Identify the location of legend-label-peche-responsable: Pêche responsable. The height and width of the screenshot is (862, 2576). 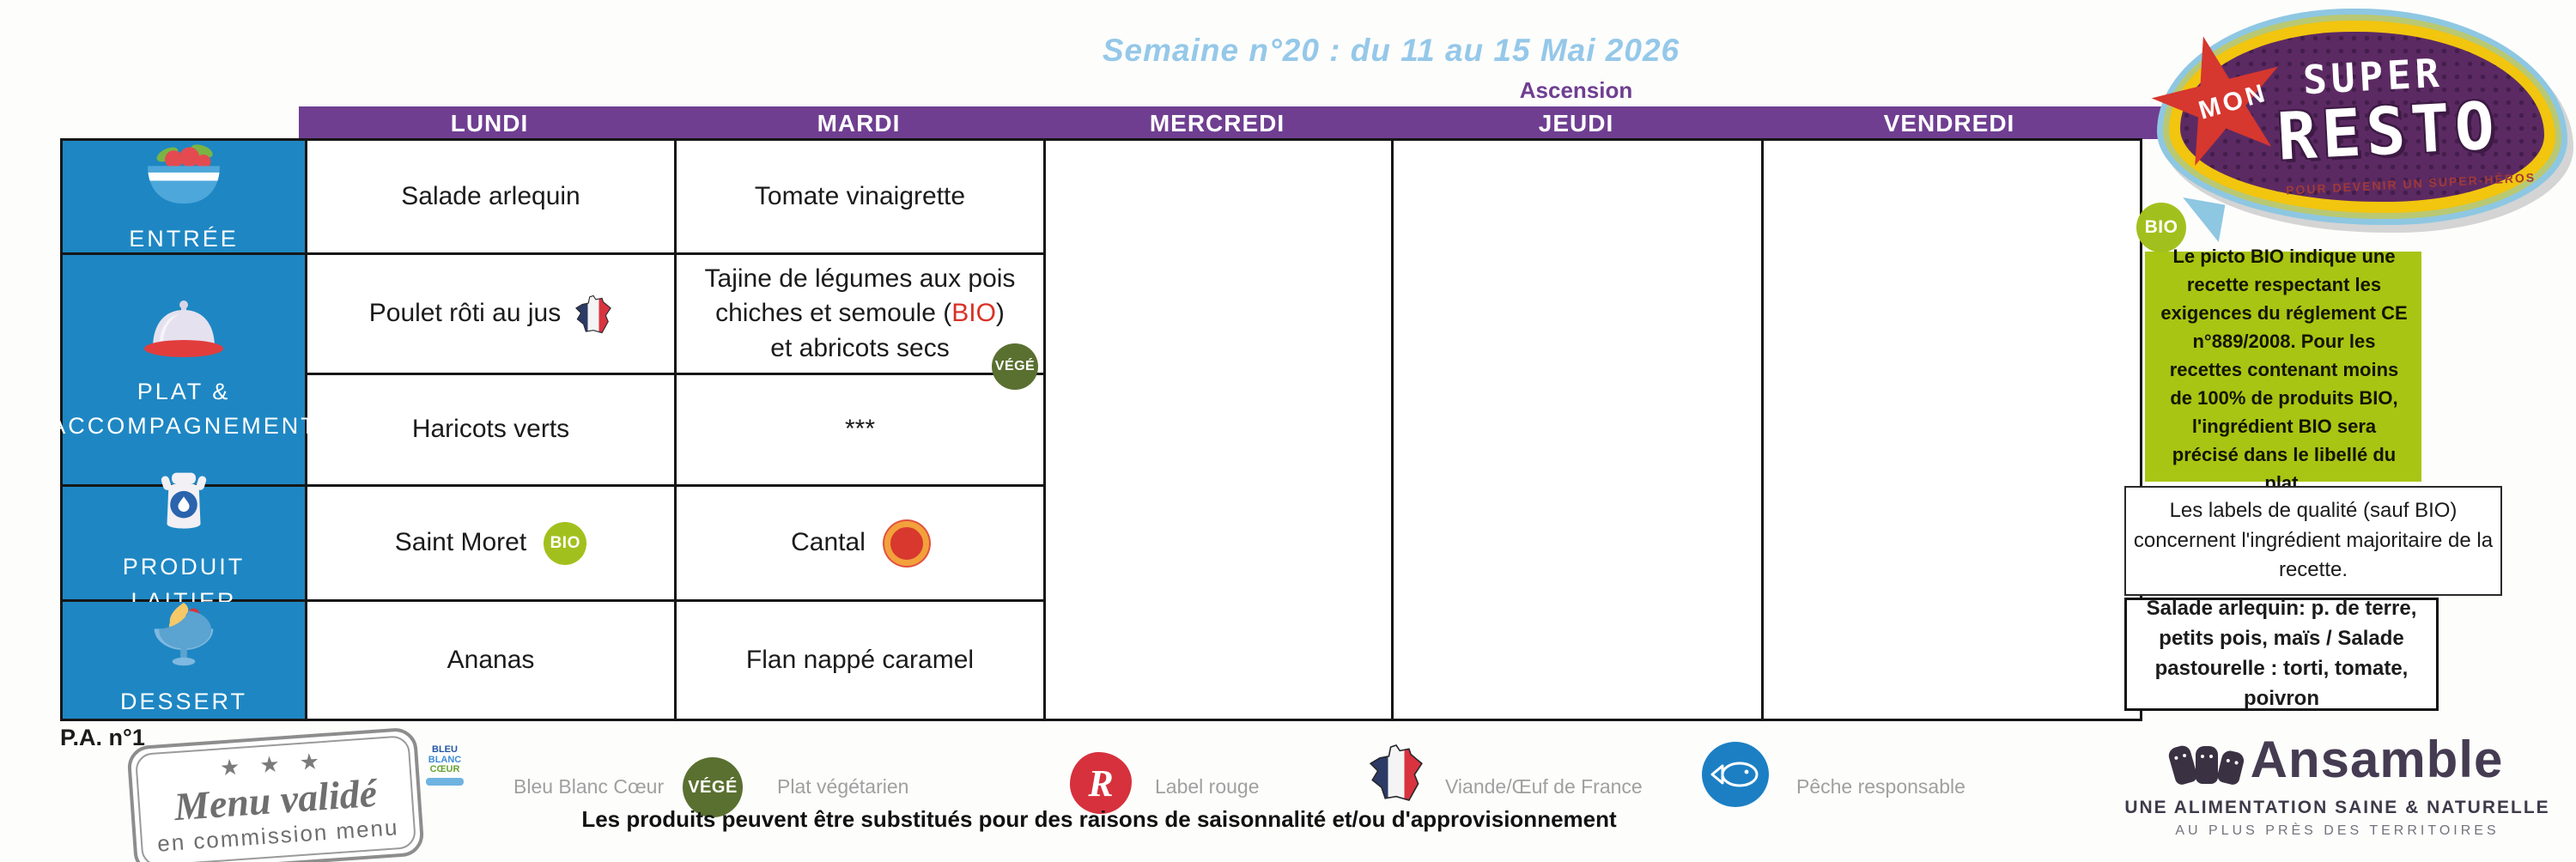
(1880, 786).